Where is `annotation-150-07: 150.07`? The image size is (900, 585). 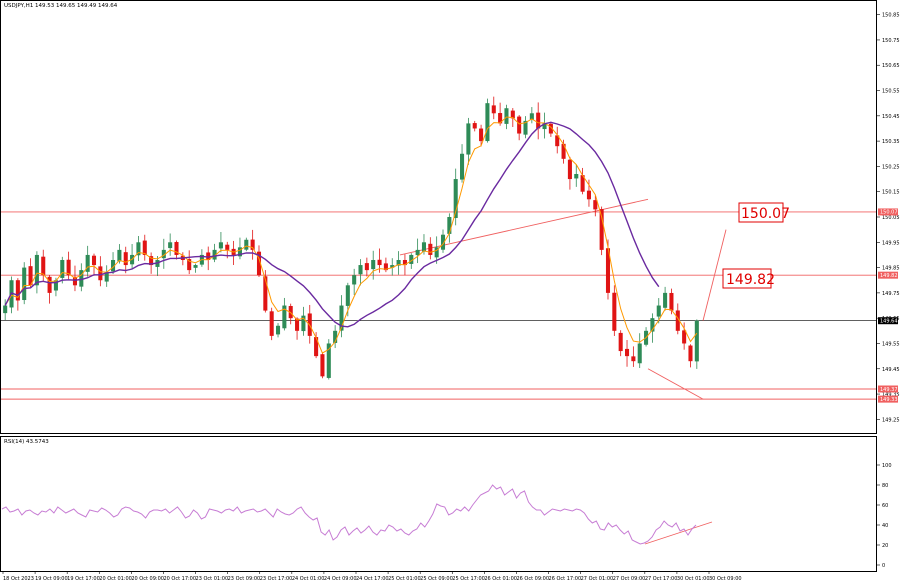
annotation-150-07: 150.07 is located at coordinates (764, 212).